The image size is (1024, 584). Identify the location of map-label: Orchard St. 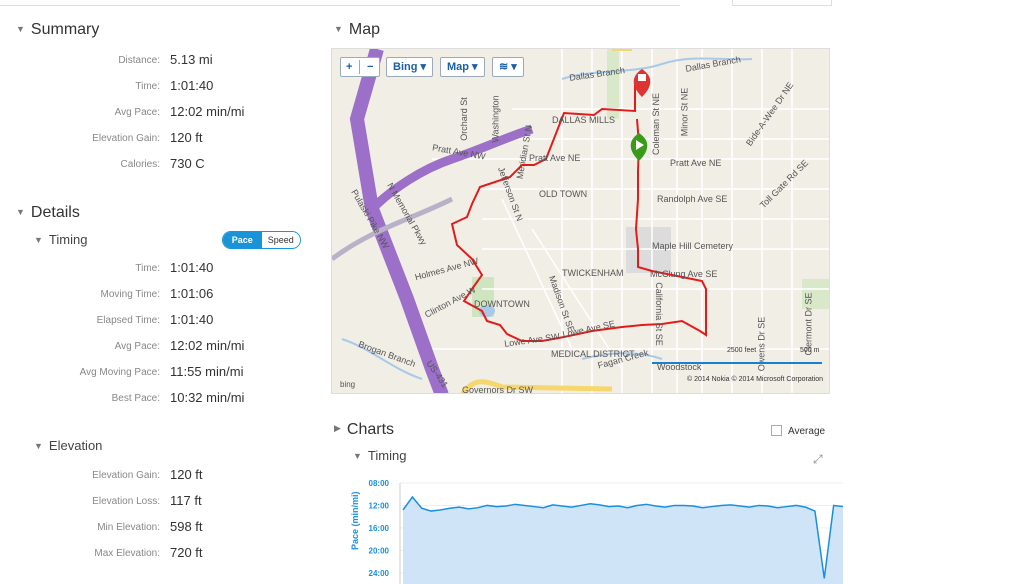
(463, 119).